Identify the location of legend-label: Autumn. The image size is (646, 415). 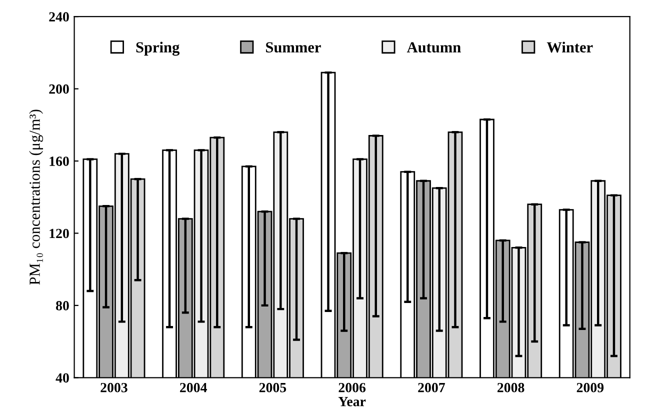
(433, 47).